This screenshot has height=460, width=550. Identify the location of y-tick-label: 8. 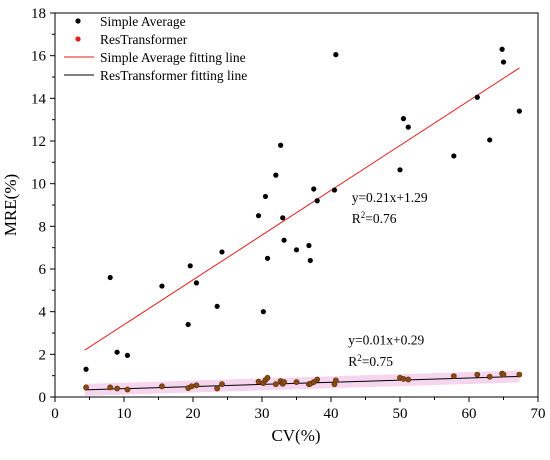
(43, 227).